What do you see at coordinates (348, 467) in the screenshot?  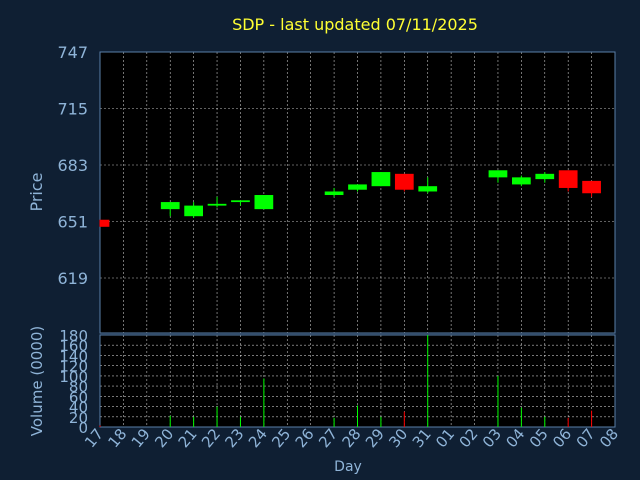 I see `x-axis-label: Day` at bounding box center [348, 467].